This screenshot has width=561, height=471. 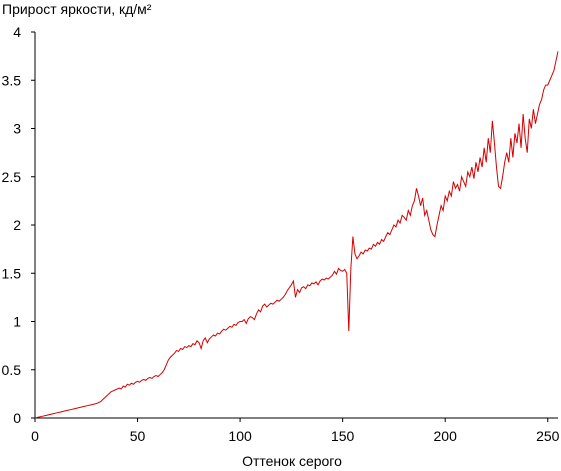 I want to click on y-tick-label: 1, so click(x=17, y=322).